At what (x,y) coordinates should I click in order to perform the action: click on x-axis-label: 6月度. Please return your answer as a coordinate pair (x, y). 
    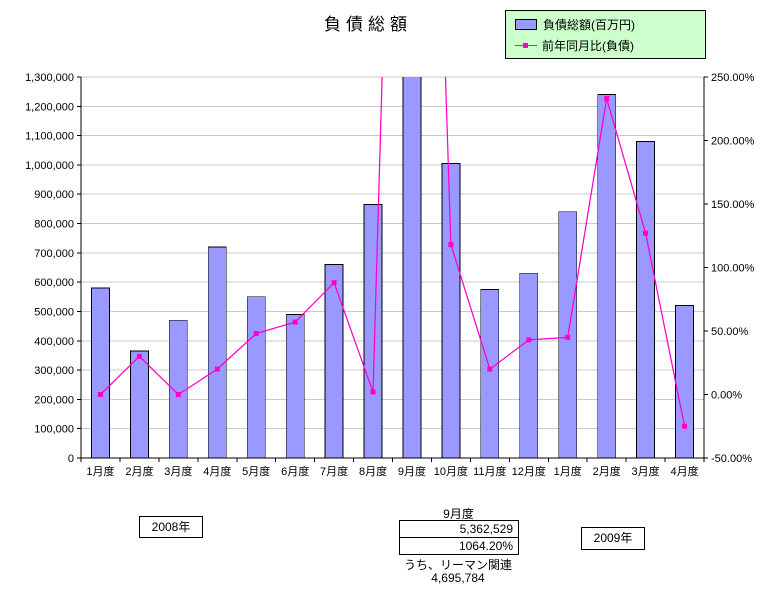
    Looking at the image, I should click on (295, 471).